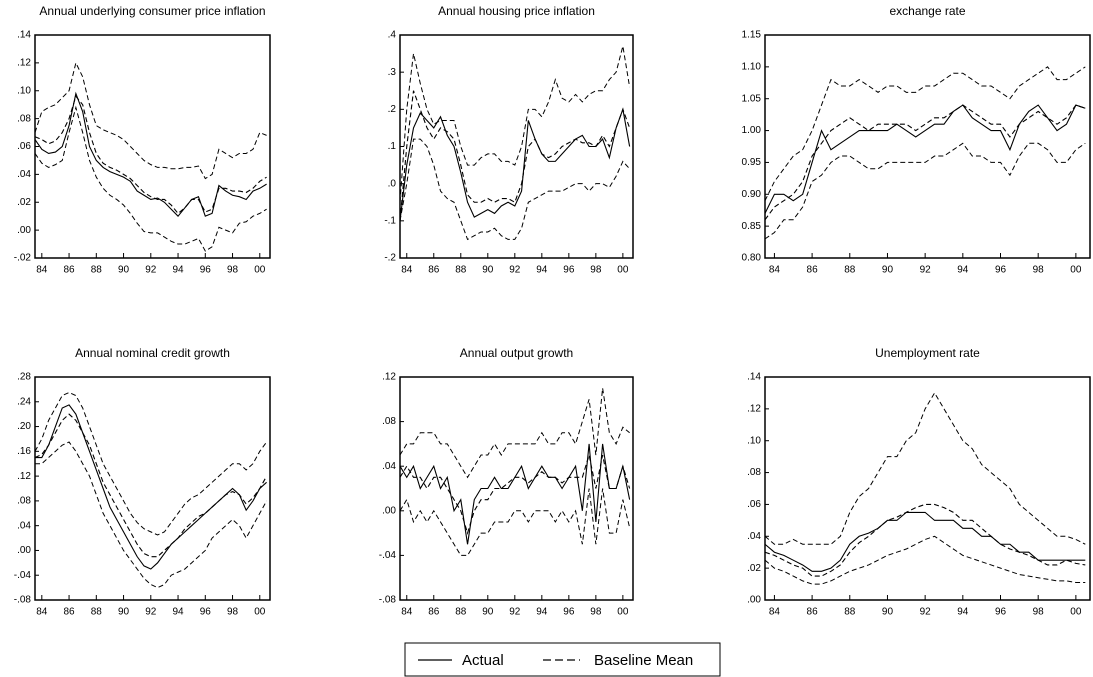  I want to click on y-tick-label: -.08, so click(388, 600).